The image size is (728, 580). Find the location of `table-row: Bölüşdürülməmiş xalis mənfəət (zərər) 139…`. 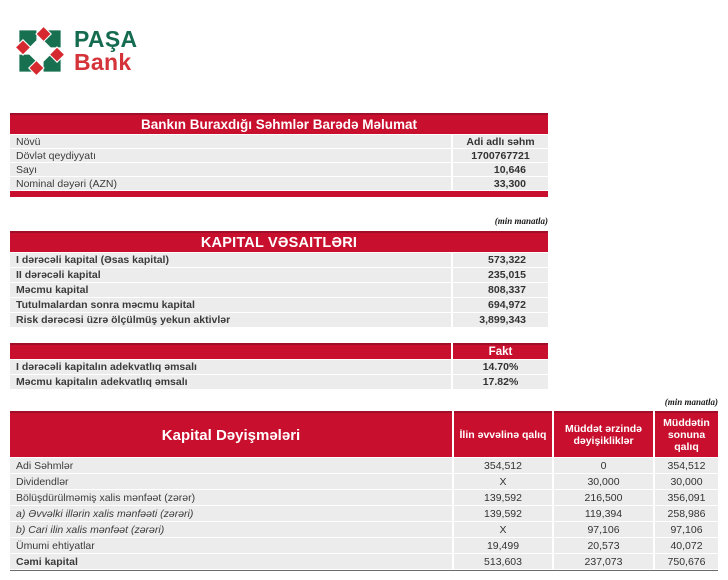

table-row: Bölüşdürülməmiş xalis mənfəət (zərər) 139… is located at coordinates (364, 497).